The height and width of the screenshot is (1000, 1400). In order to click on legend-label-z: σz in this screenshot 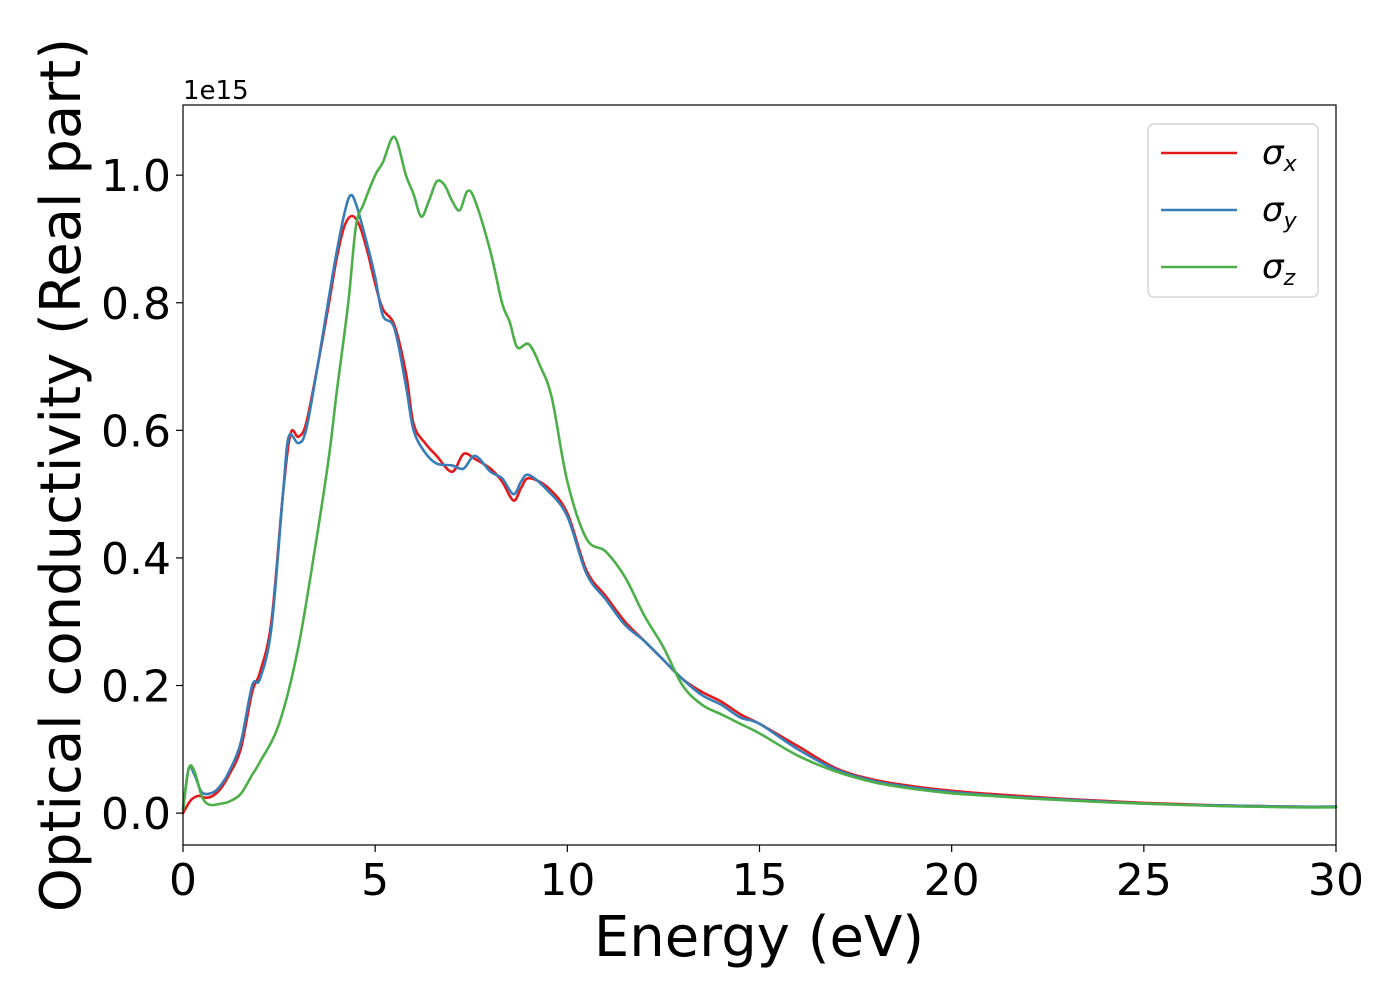, I will do `click(1279, 269)`.